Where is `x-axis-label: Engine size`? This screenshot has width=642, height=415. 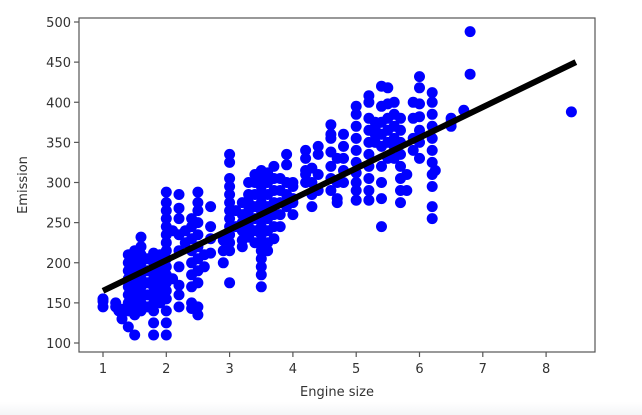 x-axis-label: Engine size is located at coordinates (337, 392).